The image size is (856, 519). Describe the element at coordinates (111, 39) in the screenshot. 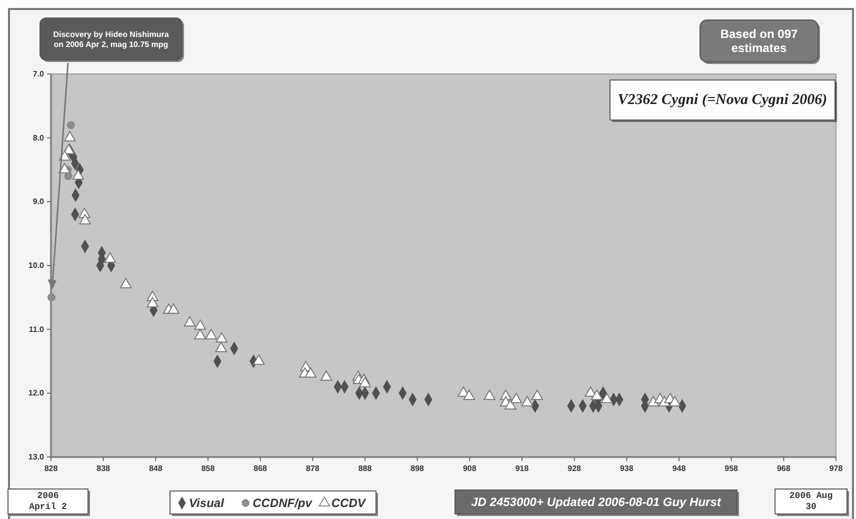

I see `text: Discovery by Hideo Nishimura on 2006 Apr 2, mag 10.75 mpg` at that location.